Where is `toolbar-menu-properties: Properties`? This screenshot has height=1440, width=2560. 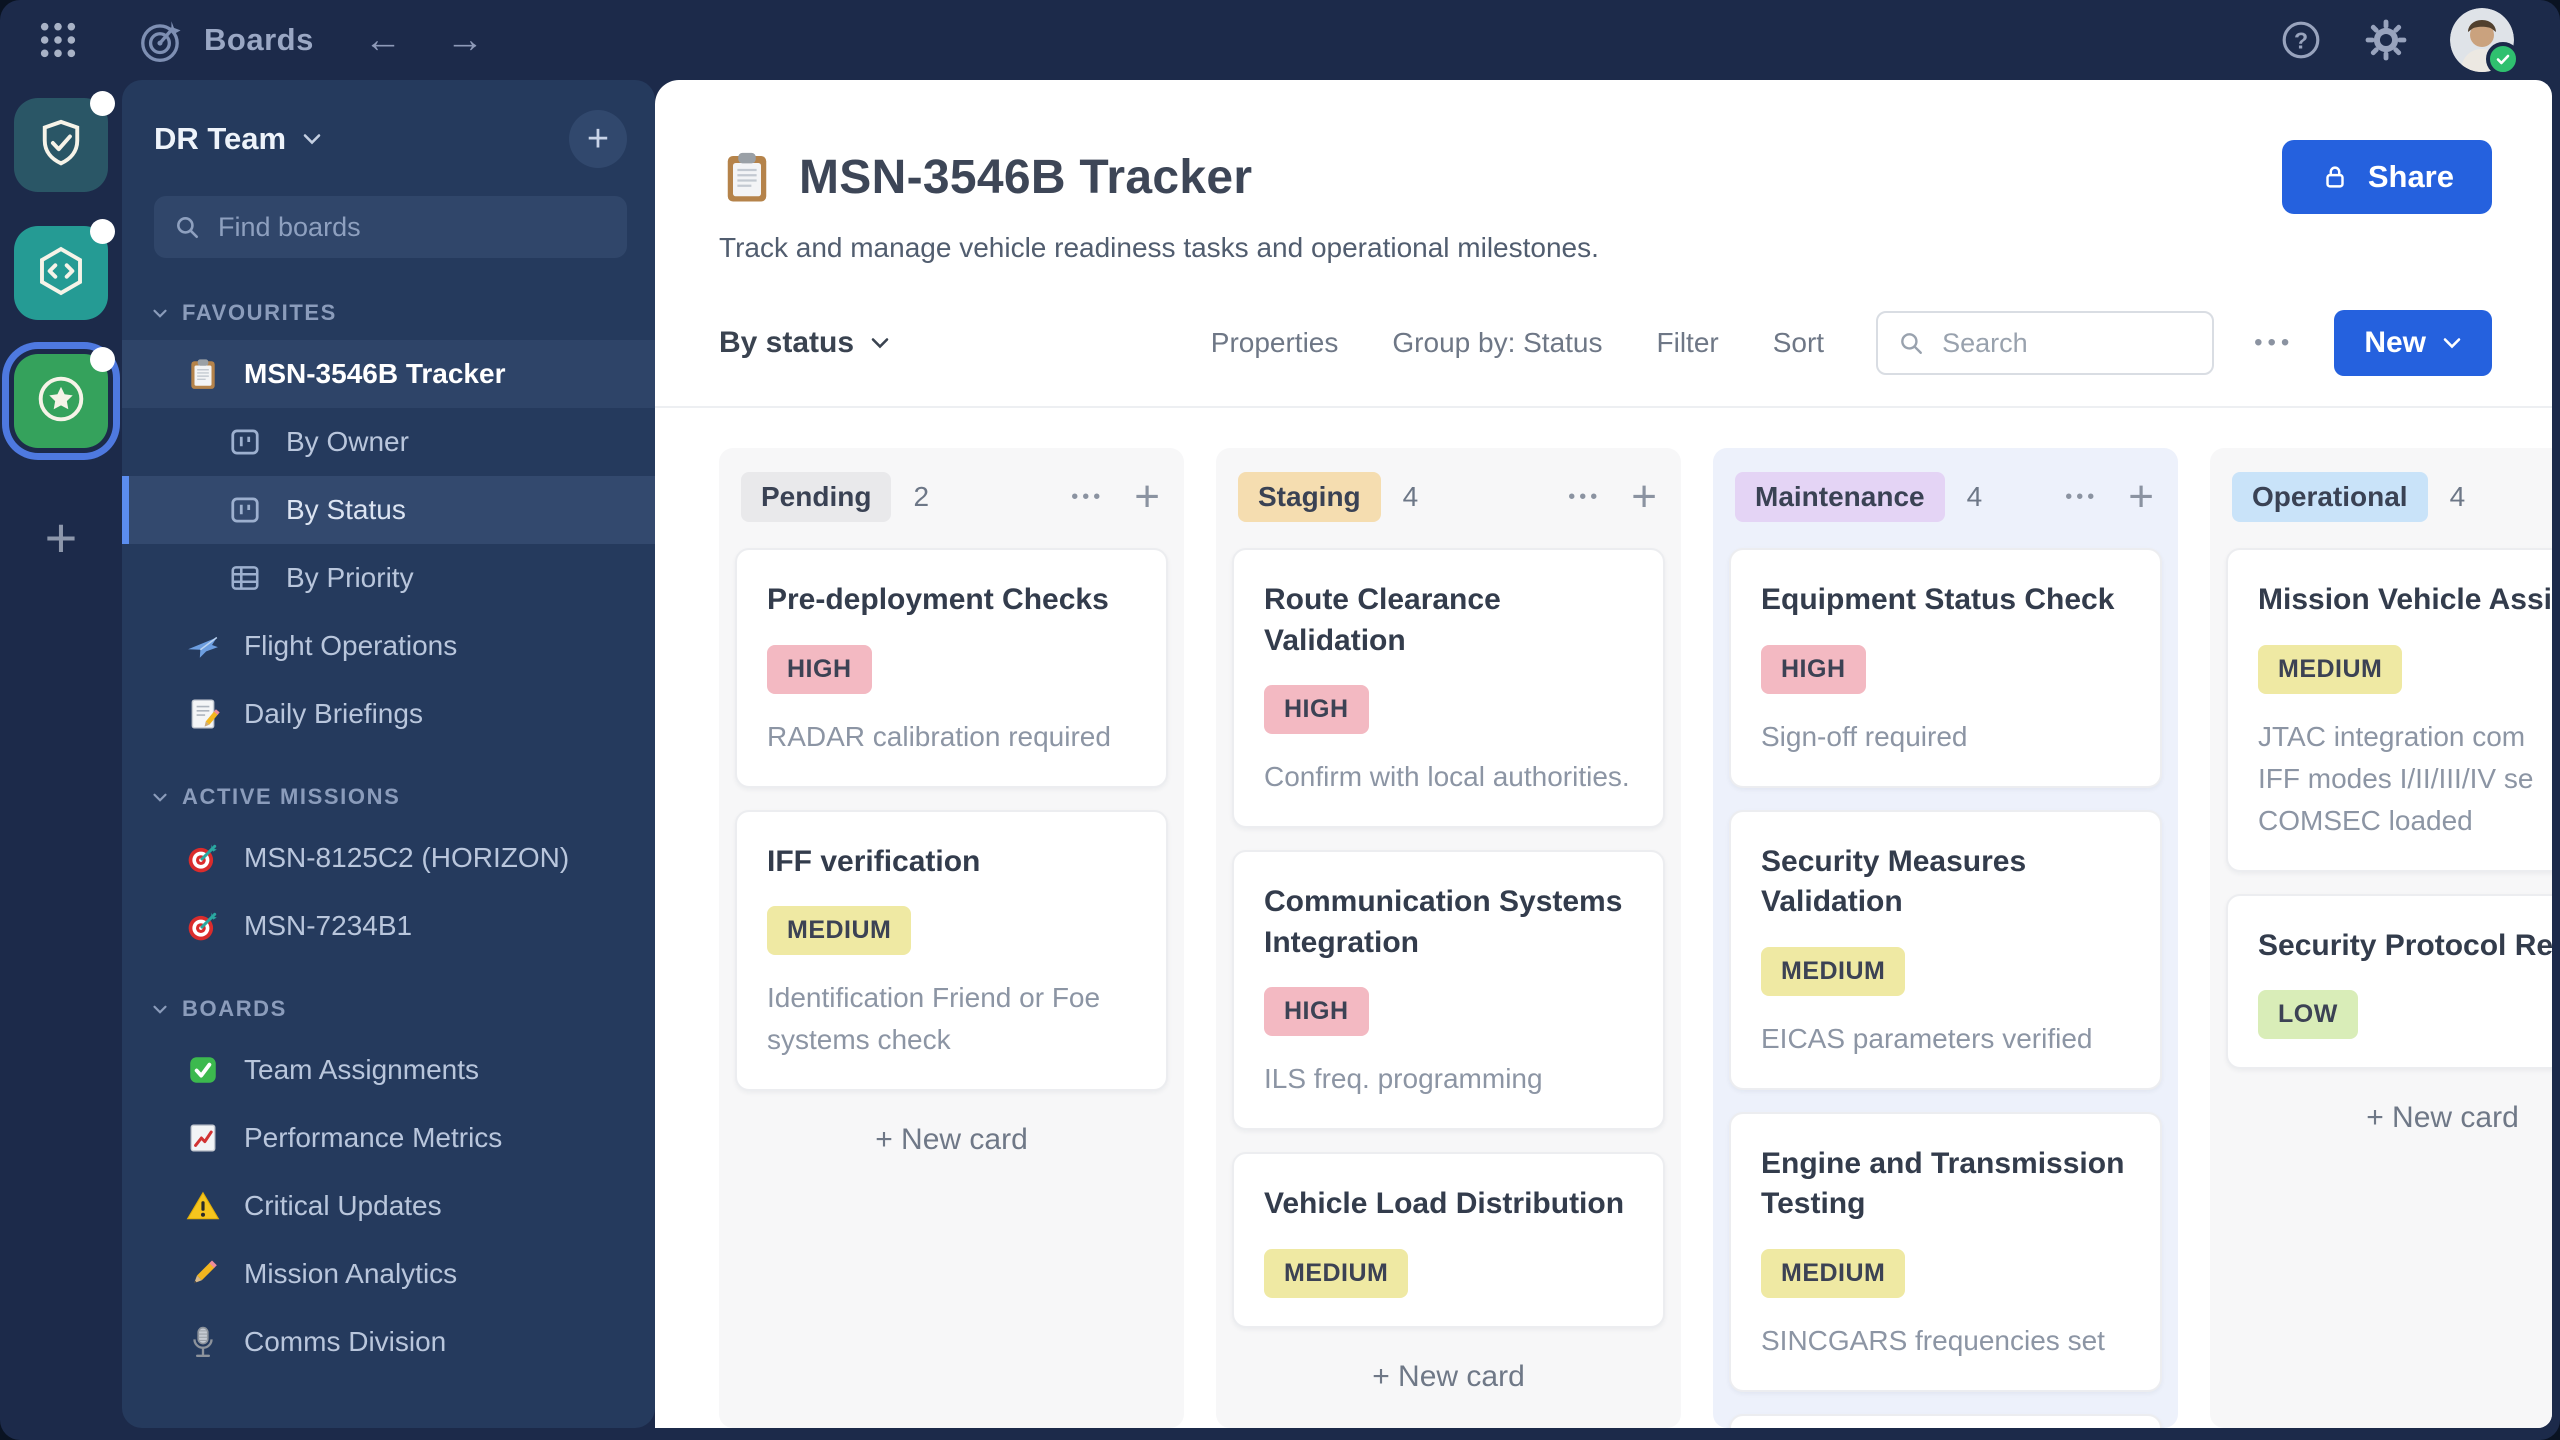 toolbar-menu-properties: Properties is located at coordinates (1274, 342).